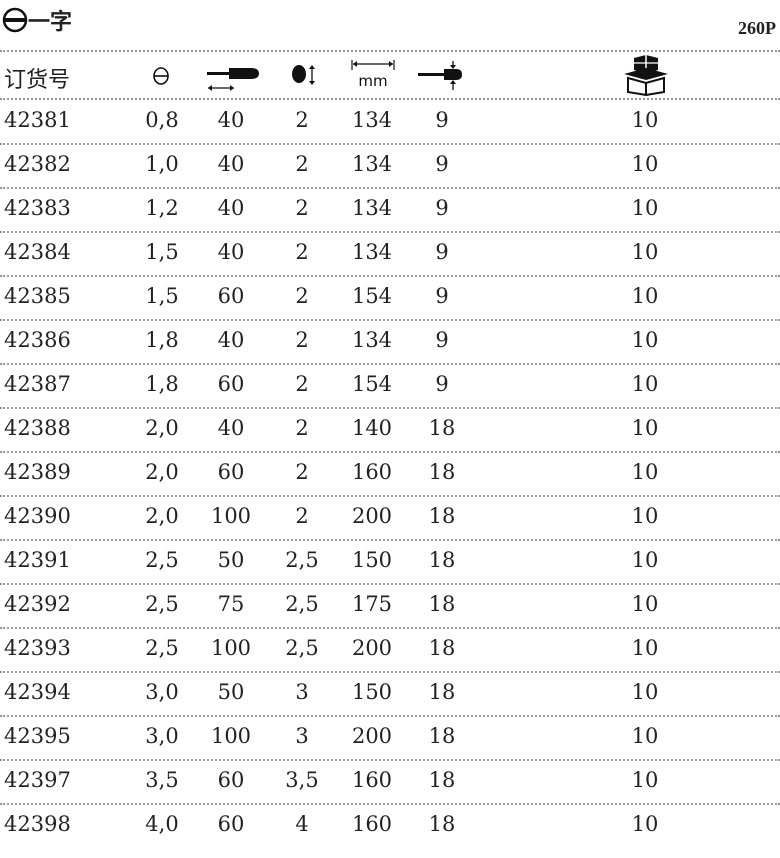 The image size is (780, 858). I want to click on order-number: 42385, so click(37, 296).